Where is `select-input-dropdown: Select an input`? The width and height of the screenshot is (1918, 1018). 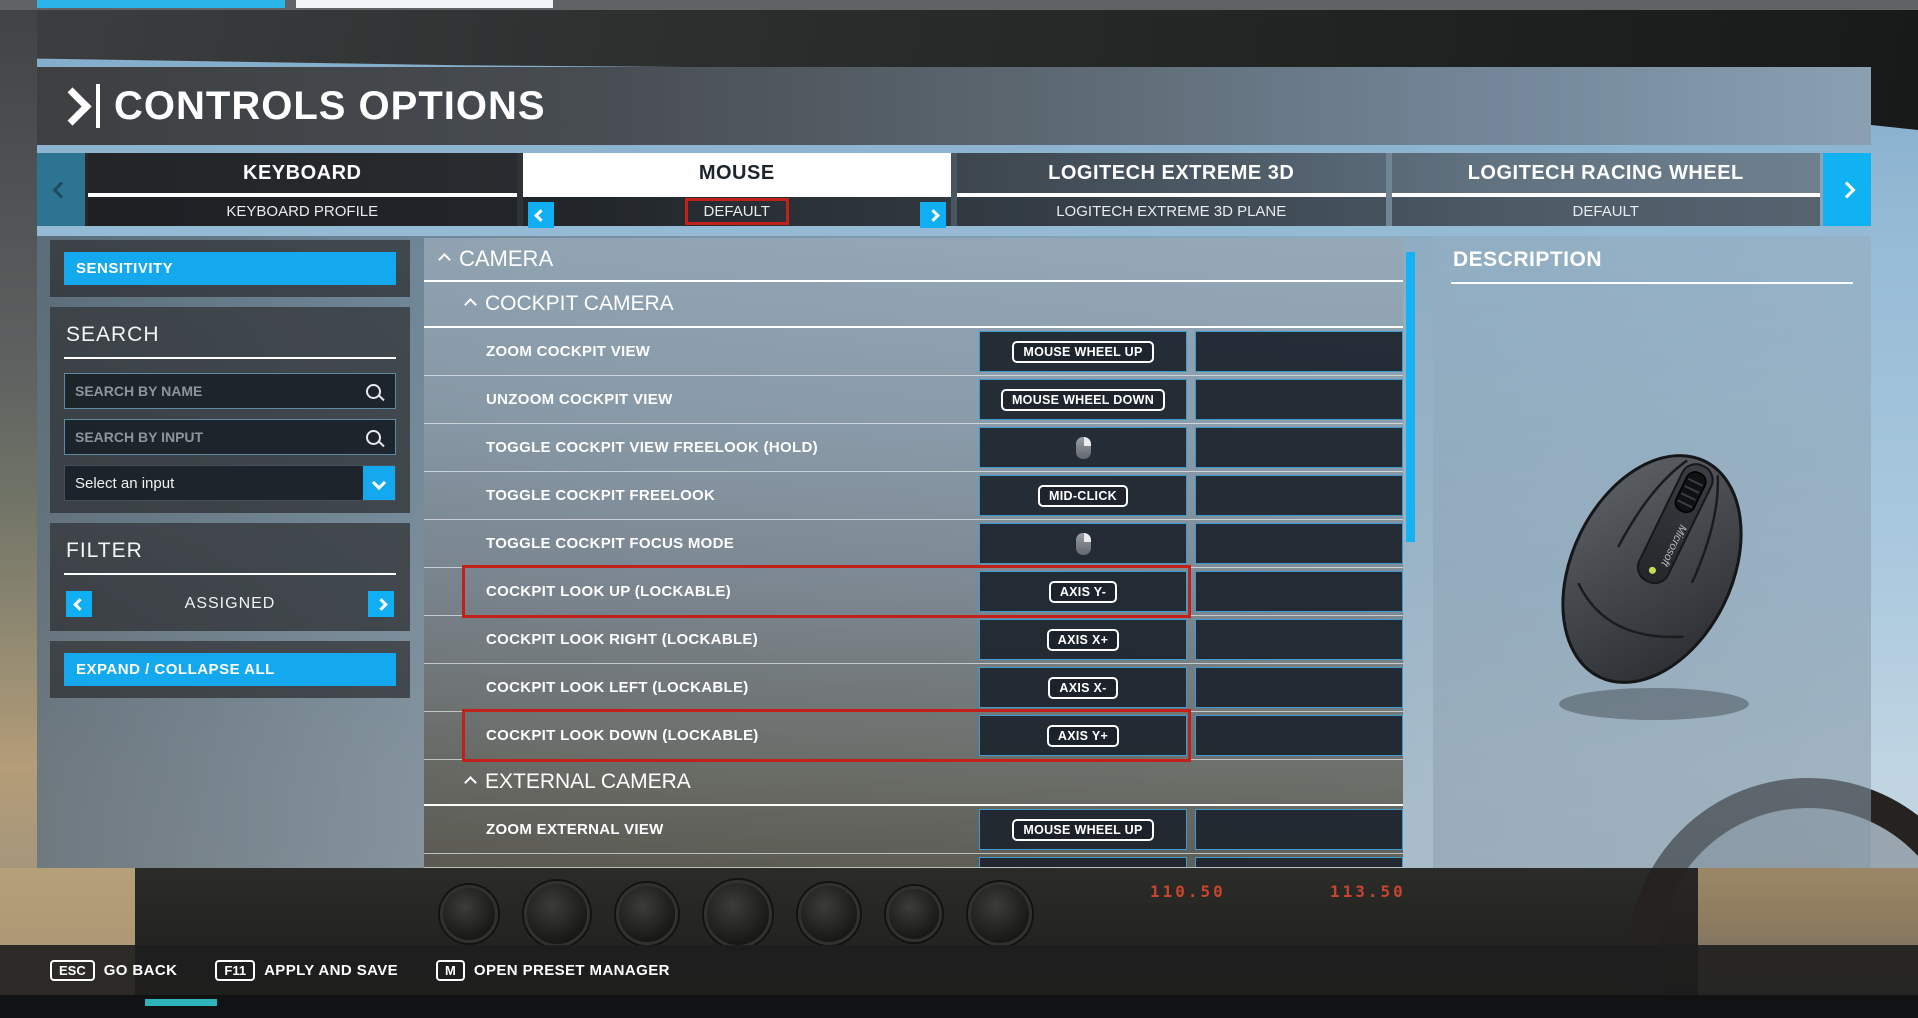 select-input-dropdown: Select an input is located at coordinates (230, 483).